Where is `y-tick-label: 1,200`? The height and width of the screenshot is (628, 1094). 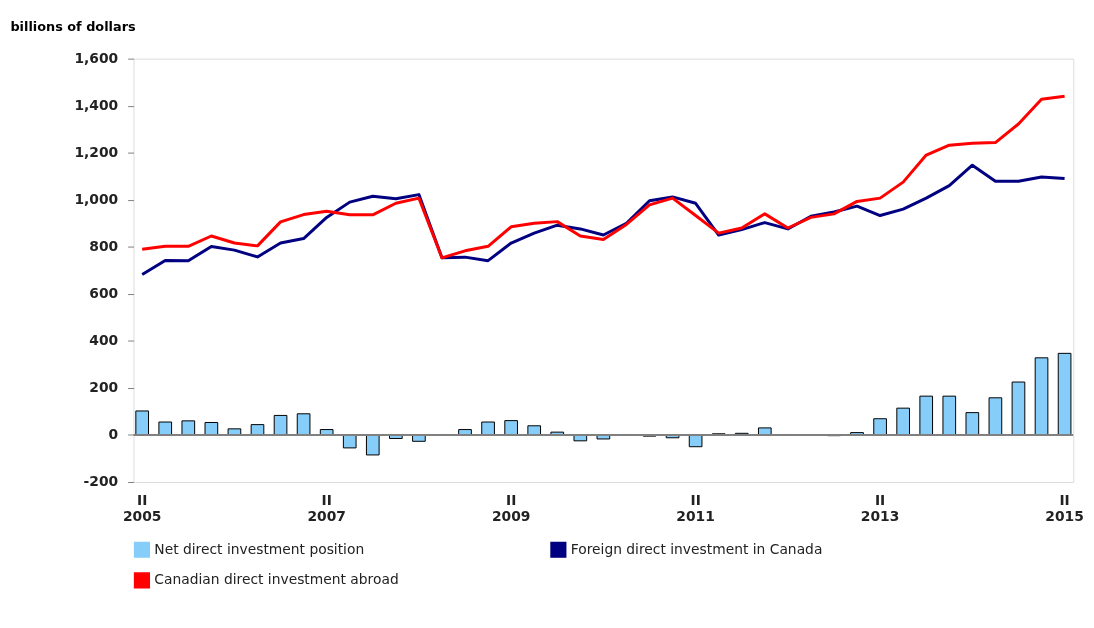
y-tick-label: 1,200 is located at coordinates (96, 152).